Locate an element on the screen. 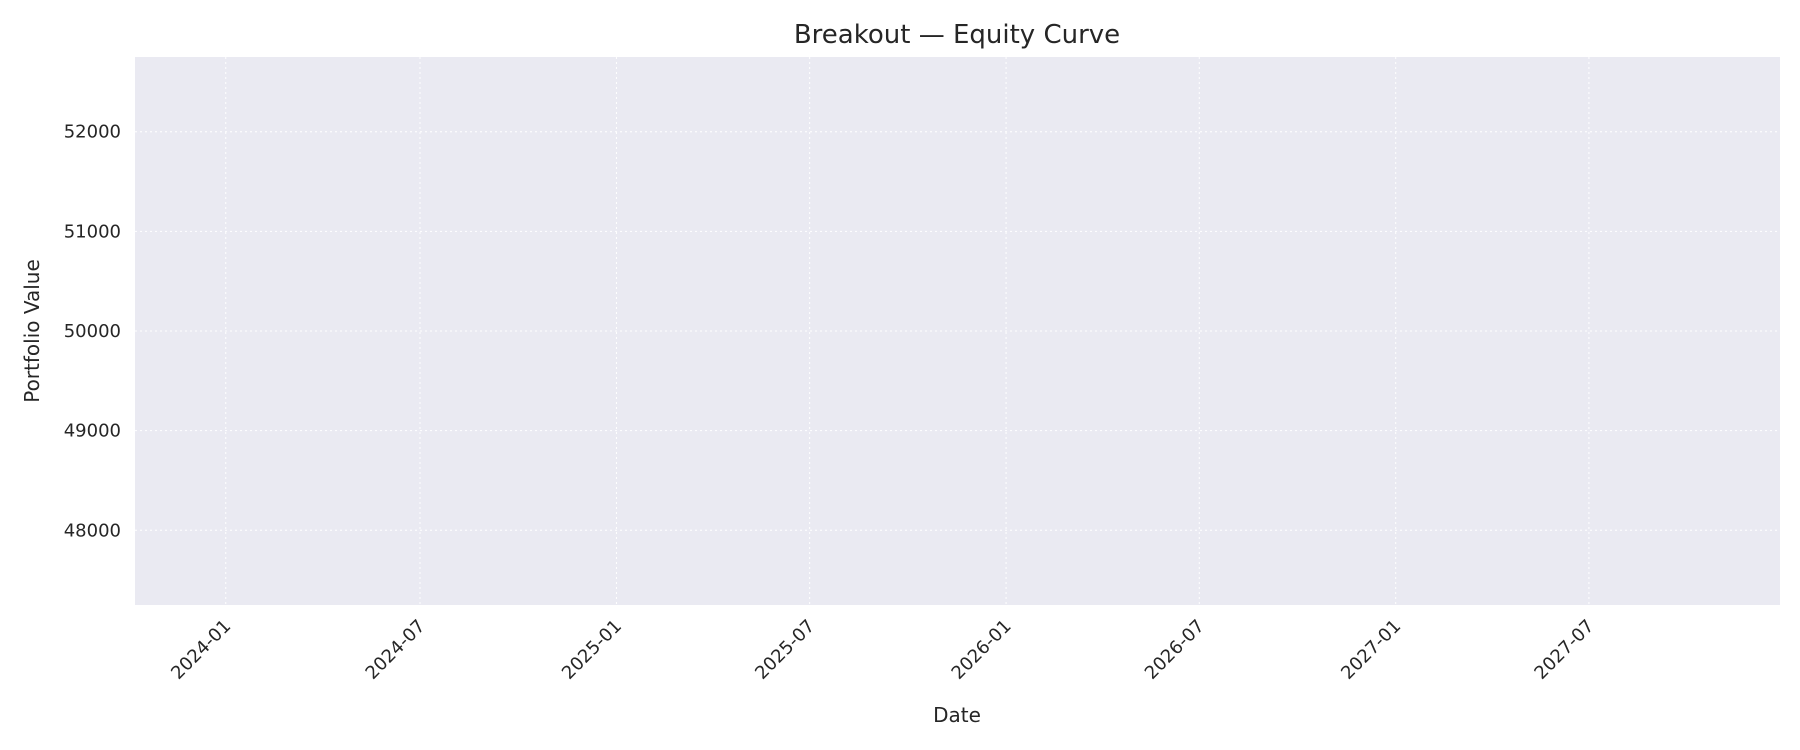 This screenshot has height=750, width=1800. y-tick-label: 50000 is located at coordinates (92, 331).